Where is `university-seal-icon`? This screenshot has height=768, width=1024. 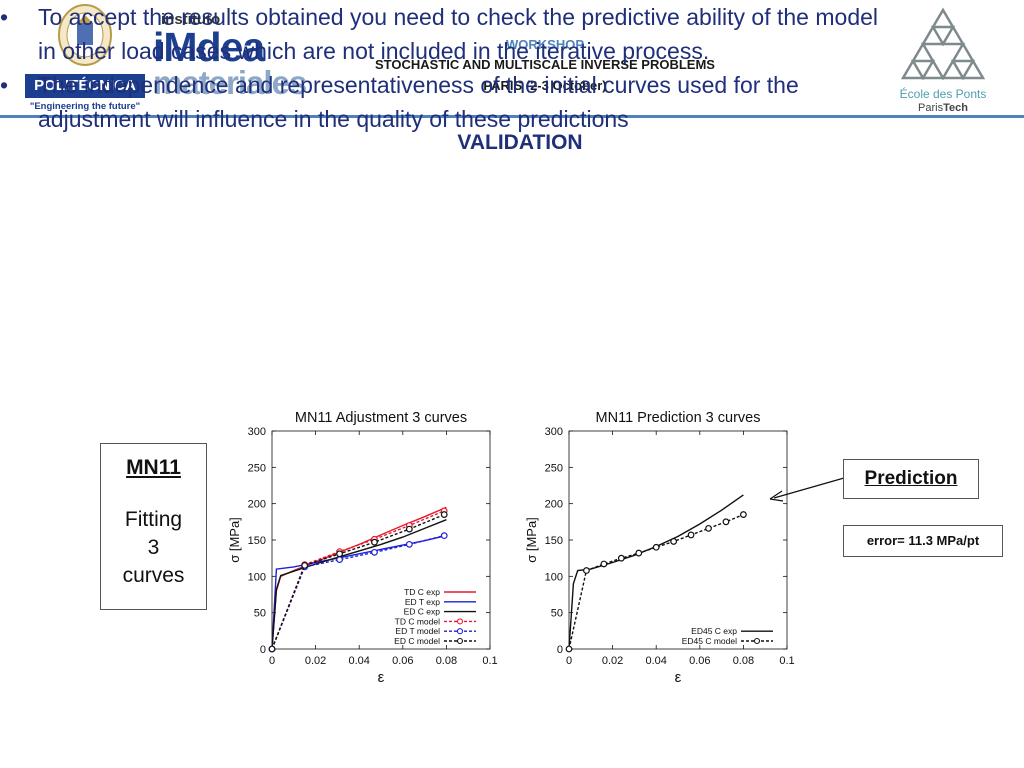 university-seal-icon is located at coordinates (85, 35).